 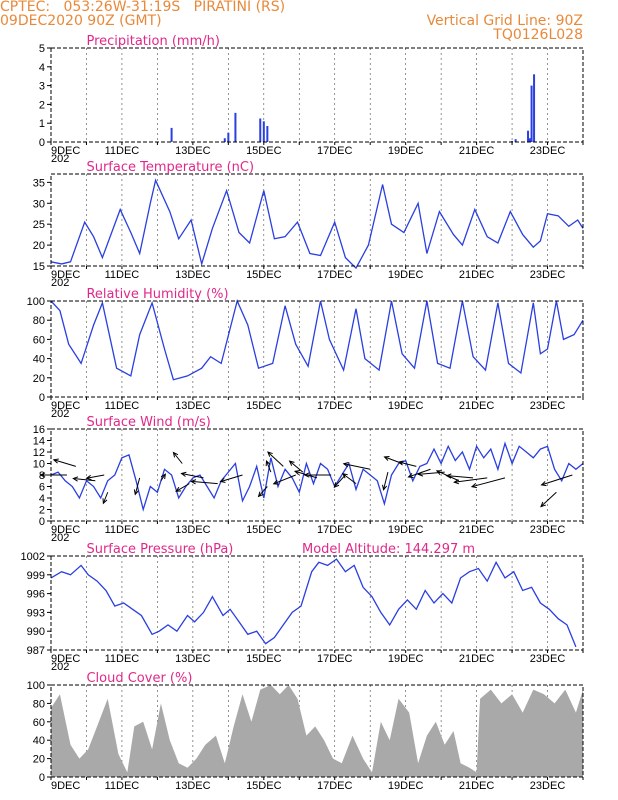 I want to click on y-tick-label: 15, so click(x=39, y=267).